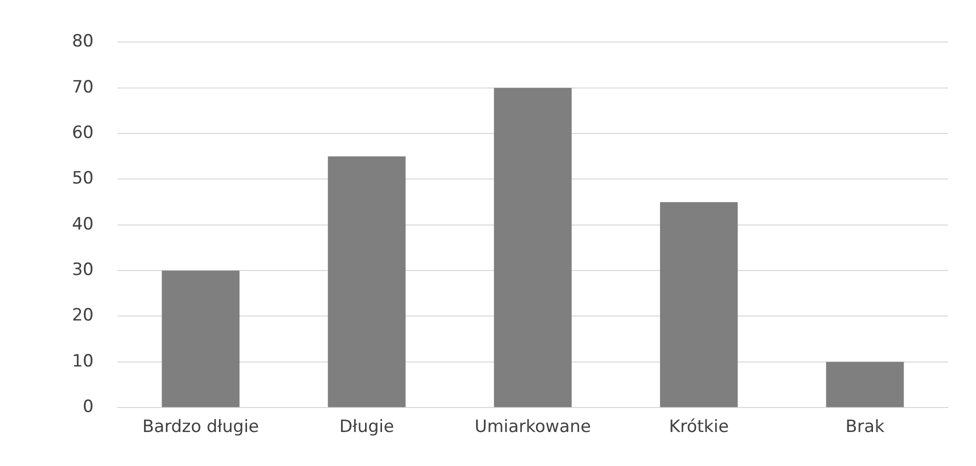 This screenshot has width=976, height=466. What do you see at coordinates (83, 178) in the screenshot?
I see `y-tick-label: 50` at bounding box center [83, 178].